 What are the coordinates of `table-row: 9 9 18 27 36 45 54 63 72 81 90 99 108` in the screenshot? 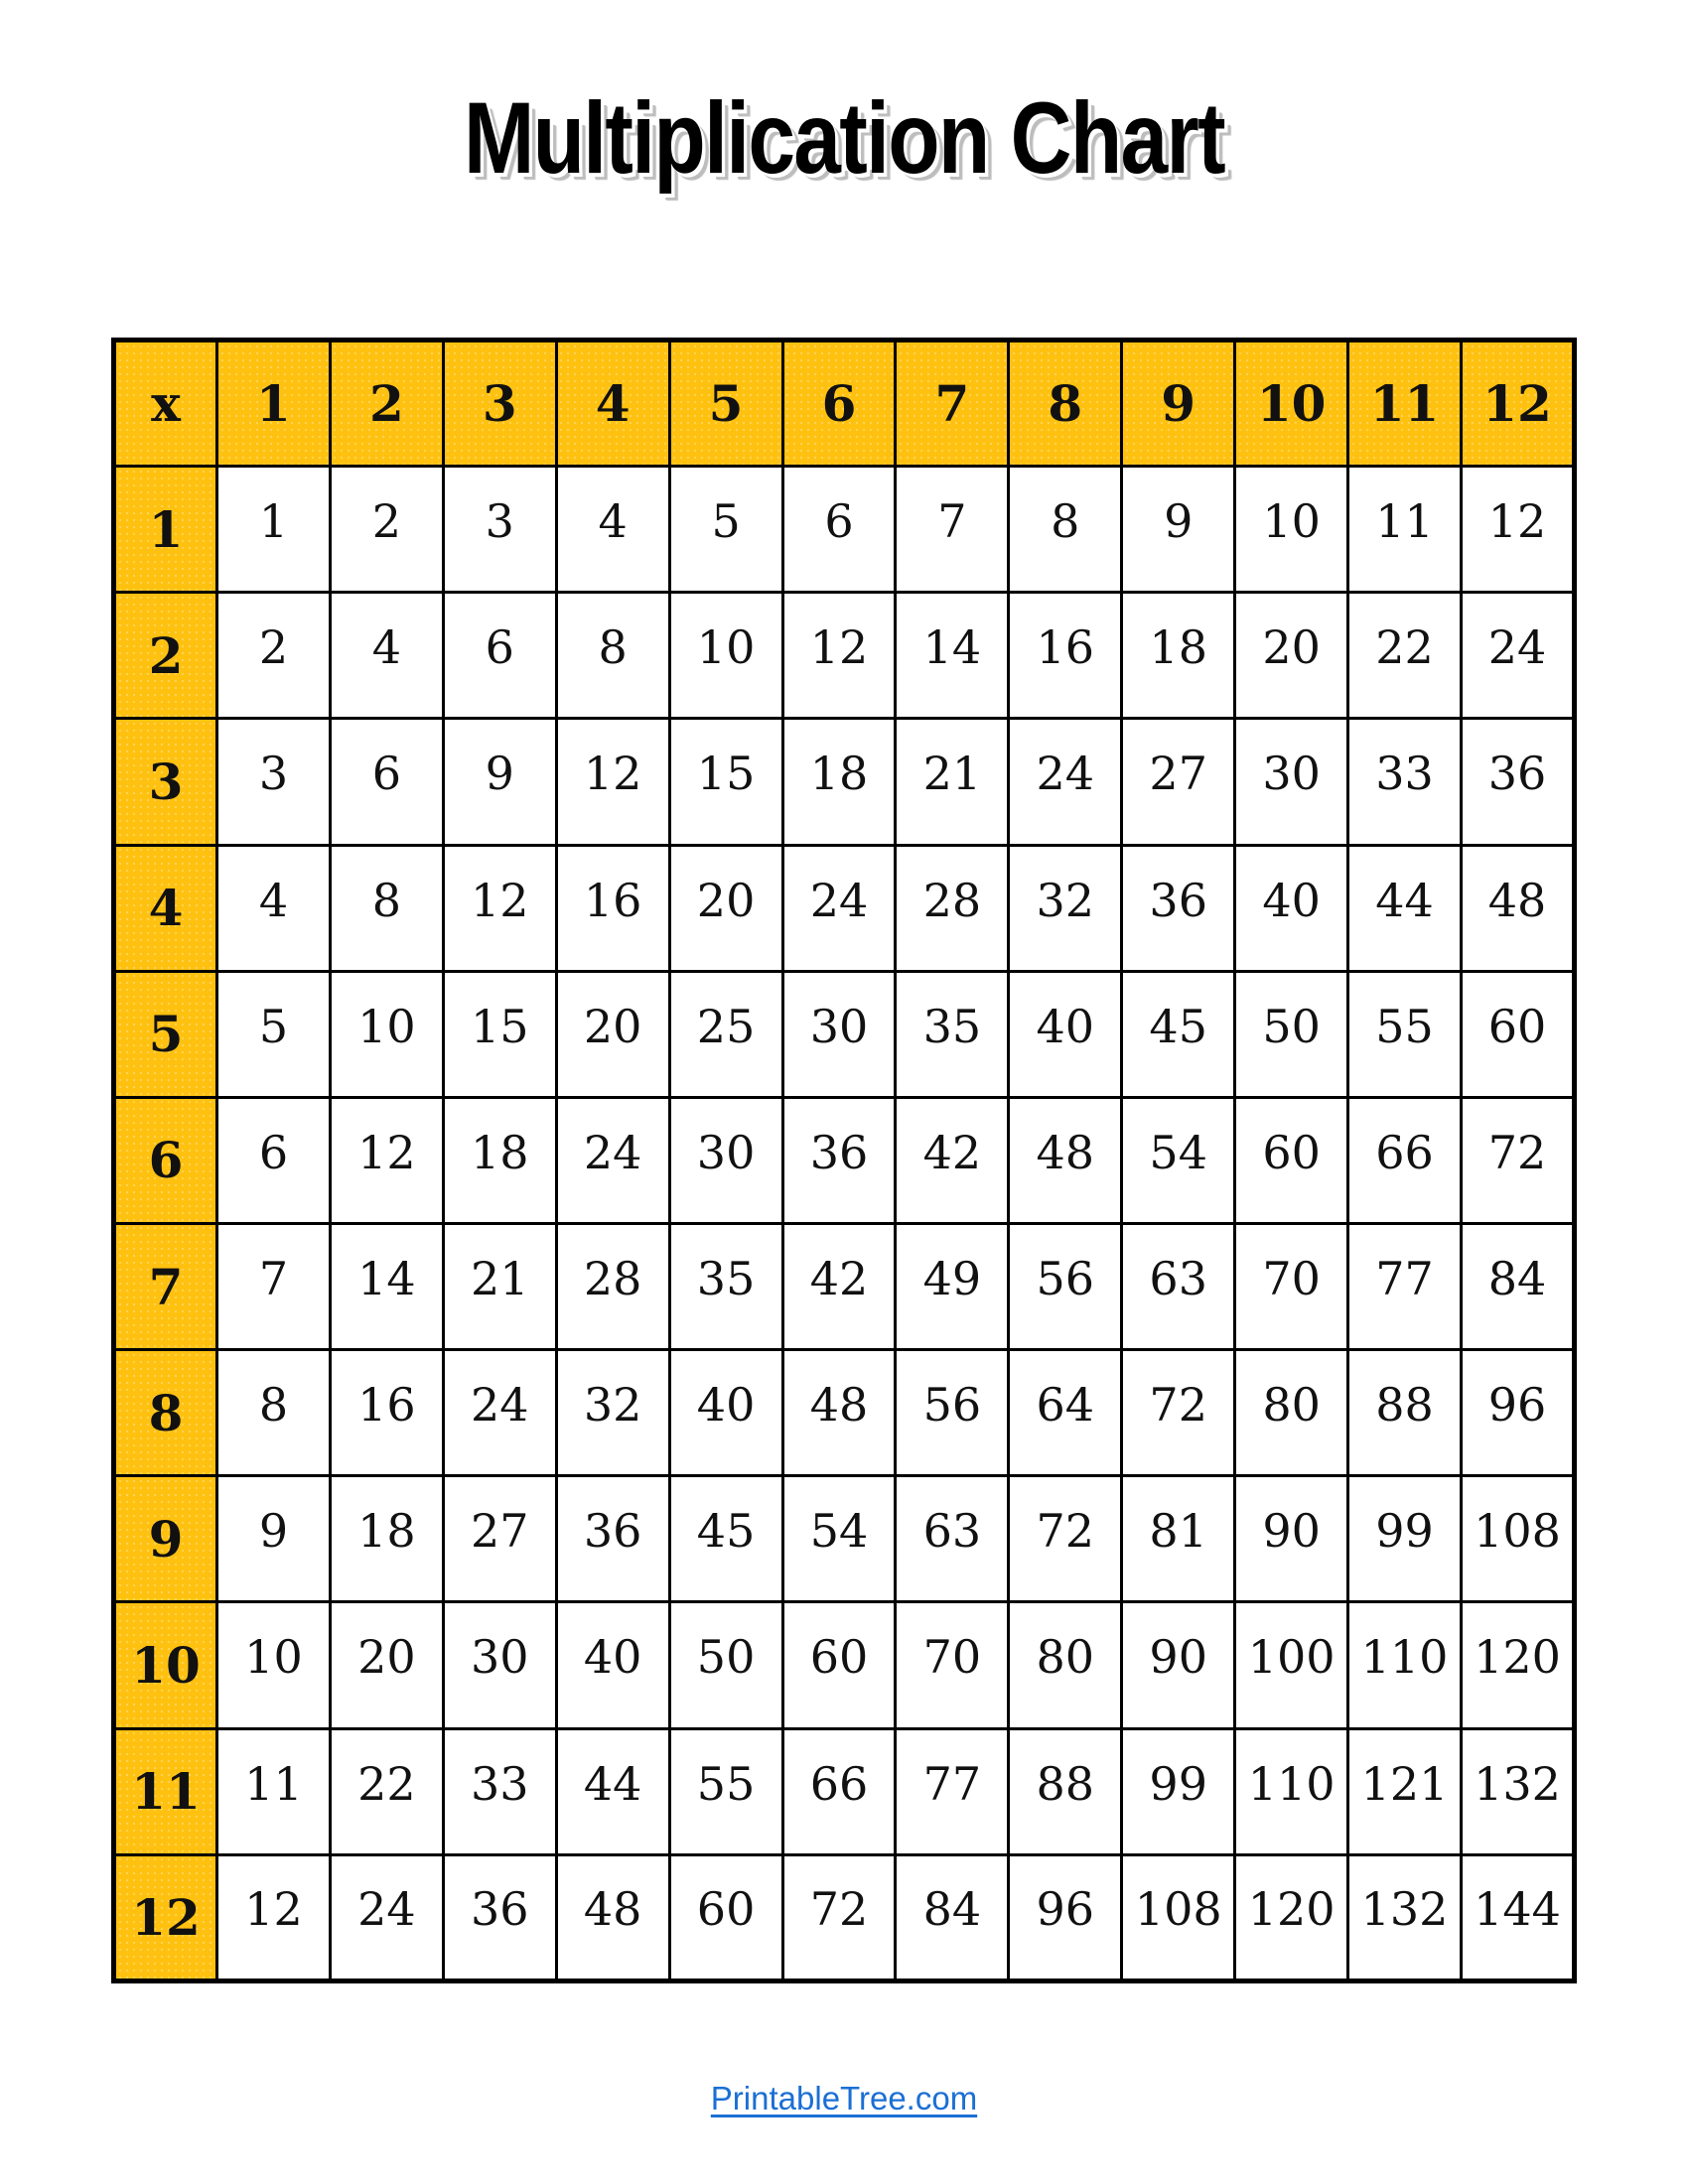 It's located at (844, 1539).